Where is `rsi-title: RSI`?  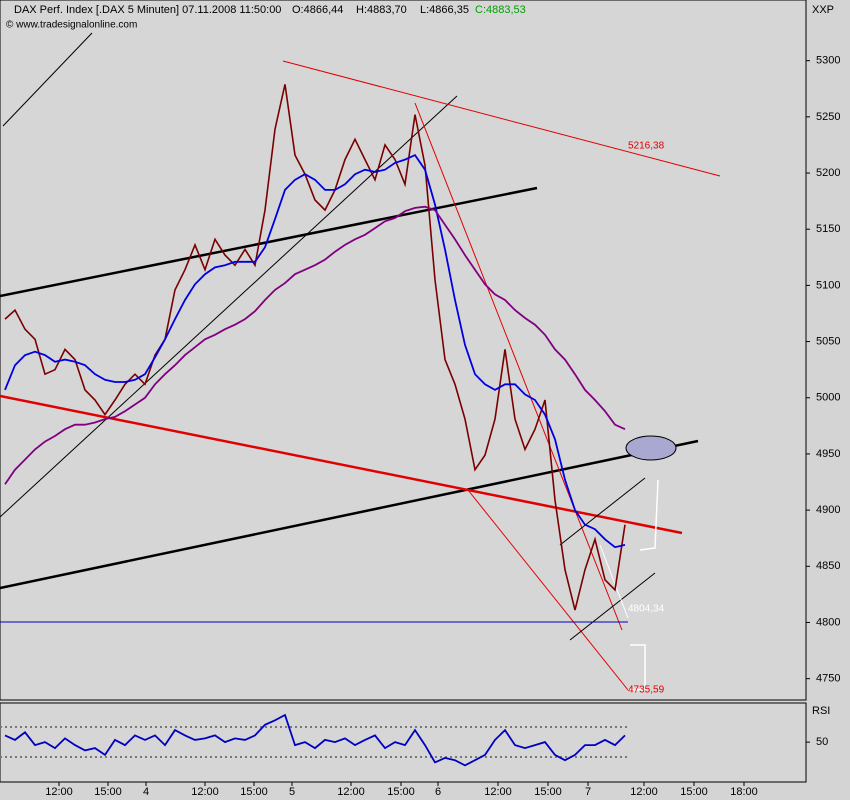 rsi-title: RSI is located at coordinates (821, 711).